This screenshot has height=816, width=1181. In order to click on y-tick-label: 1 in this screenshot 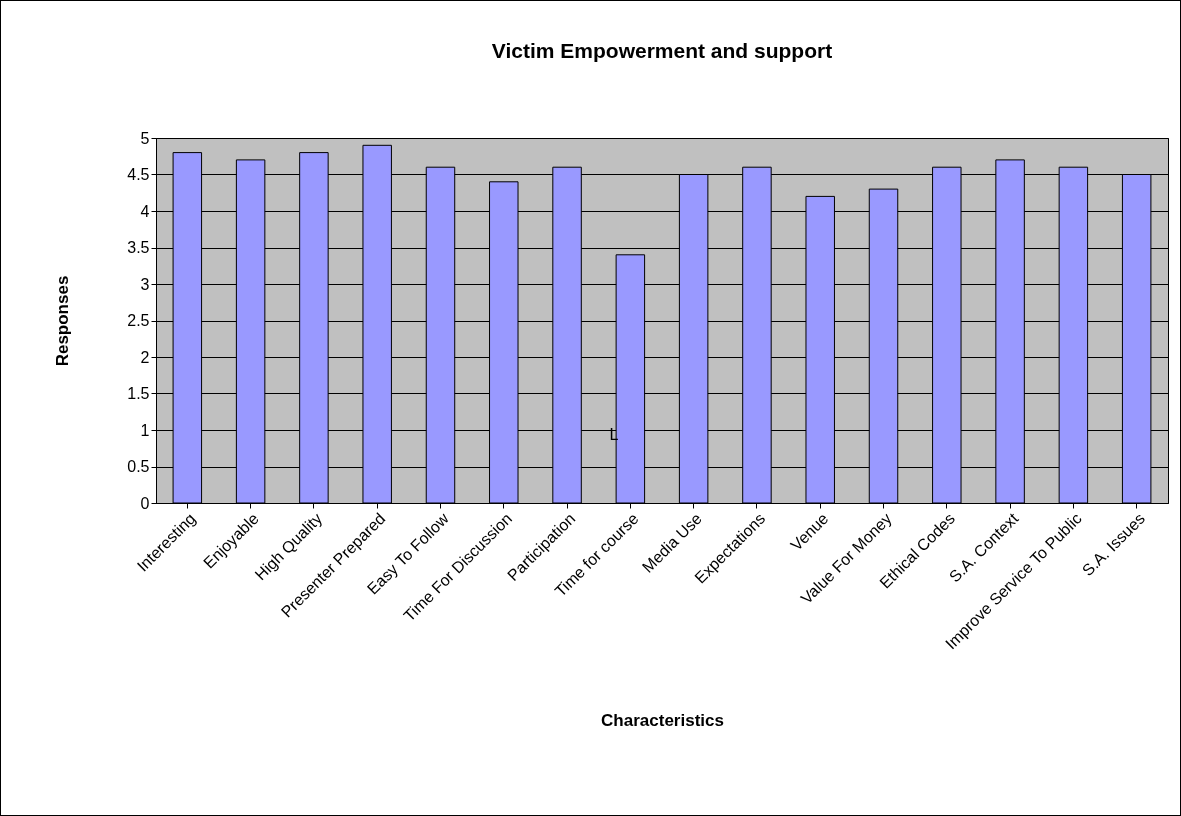, I will do `click(145, 430)`.